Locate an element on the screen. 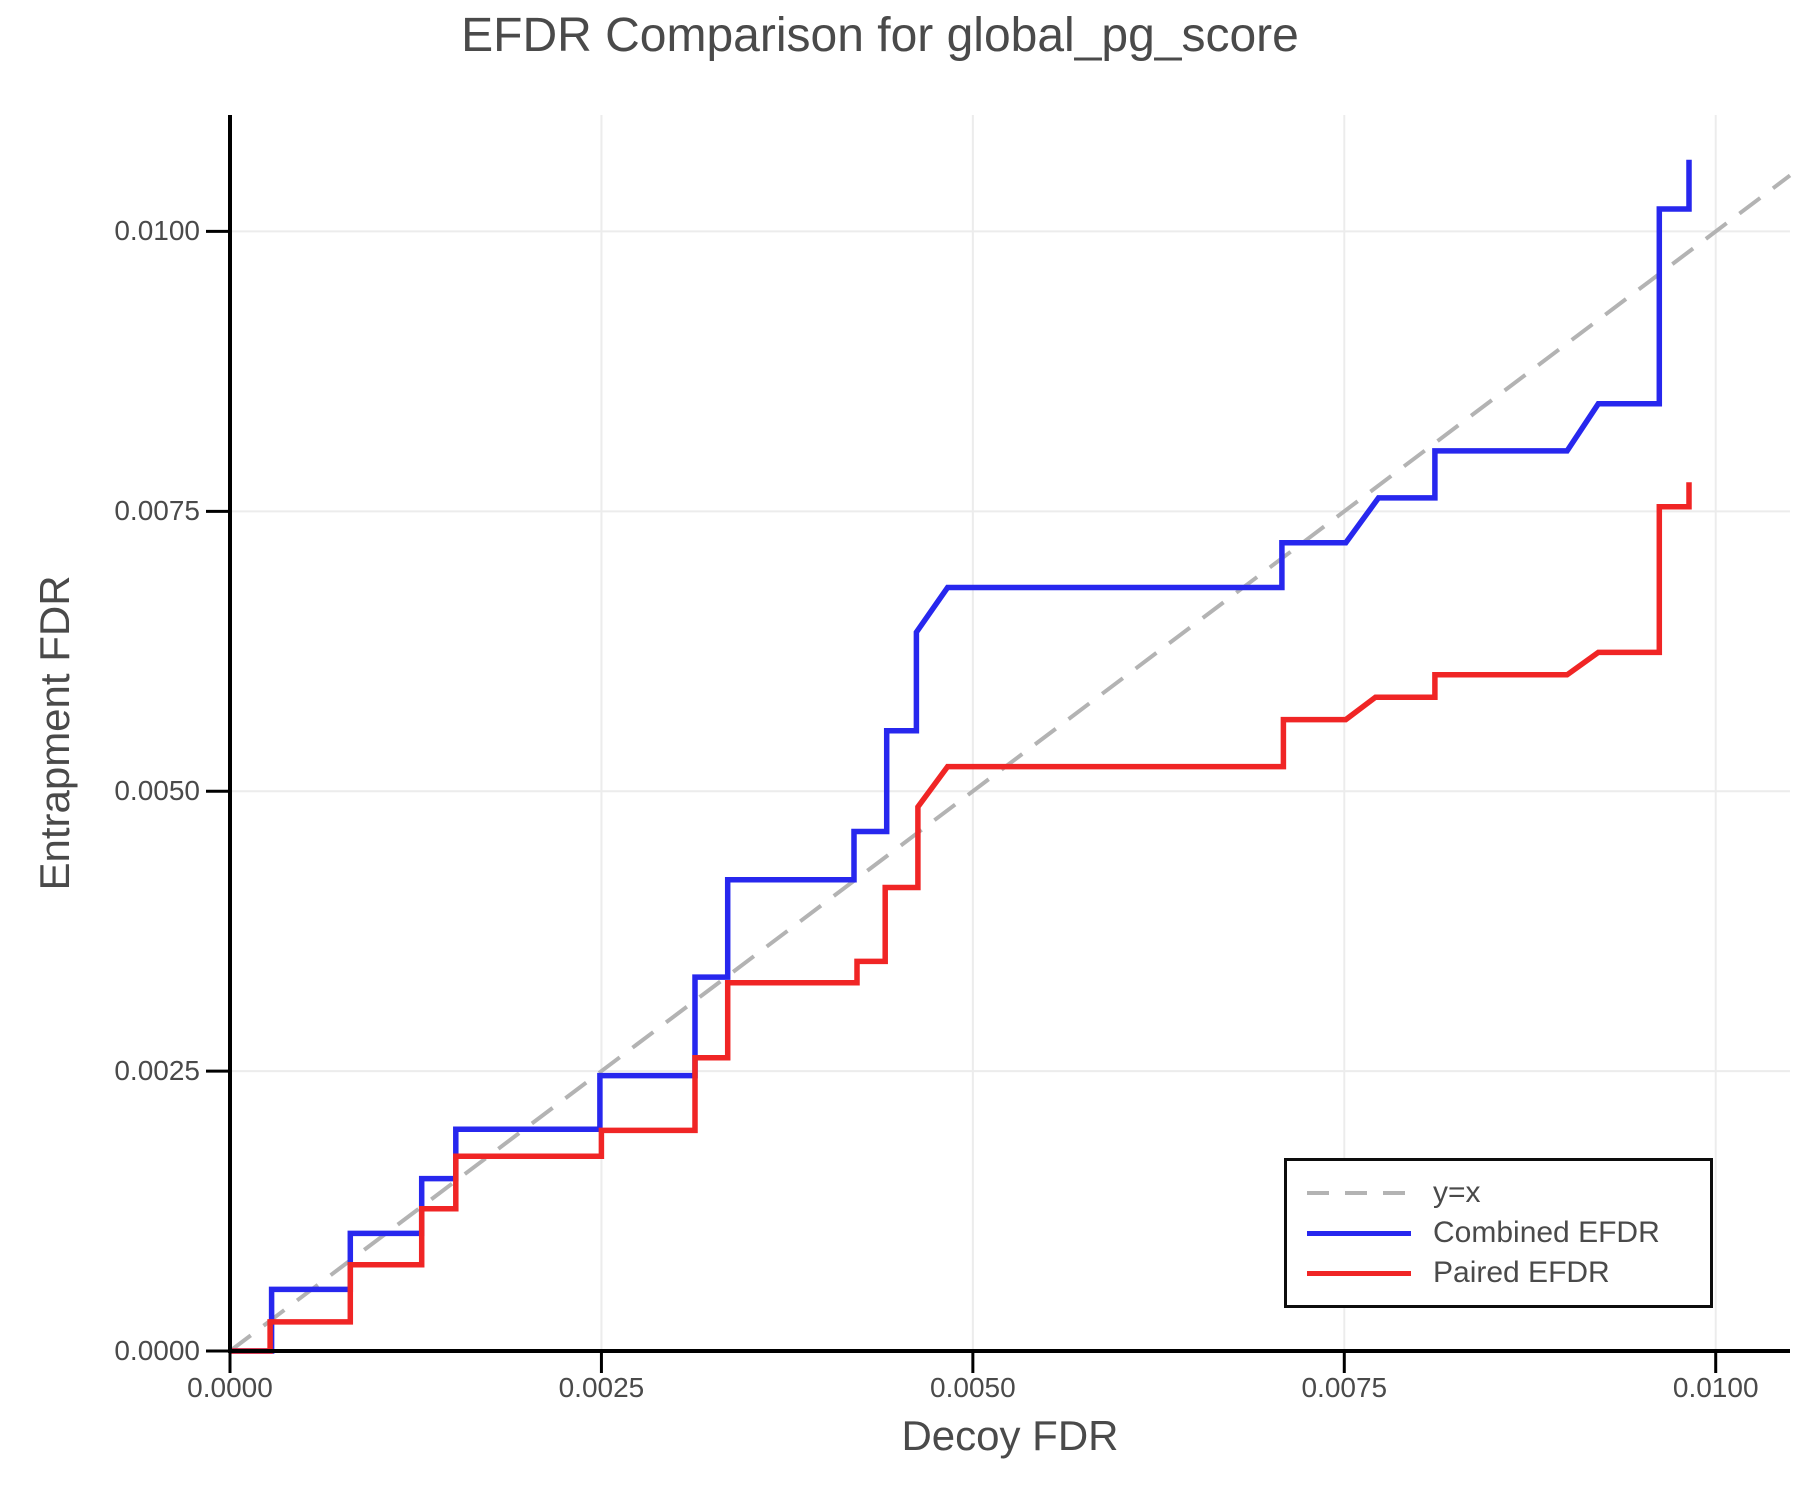  x-tick-label: 0.0050 is located at coordinates (973, 1387).